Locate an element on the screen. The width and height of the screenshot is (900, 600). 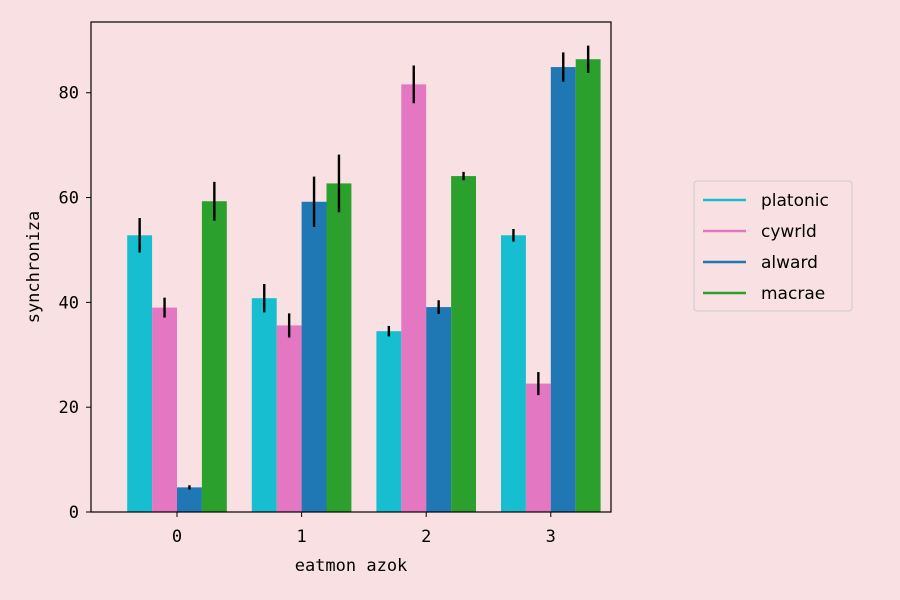
y-tick-label: 20 is located at coordinates (69, 408).